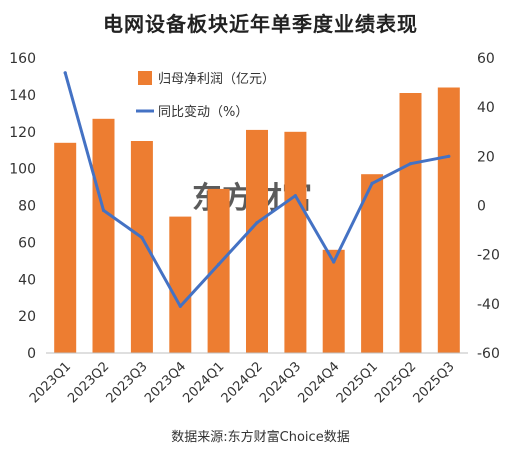  What do you see at coordinates (410, 164) in the screenshot?
I see `line-point-2025Q2` at bounding box center [410, 164].